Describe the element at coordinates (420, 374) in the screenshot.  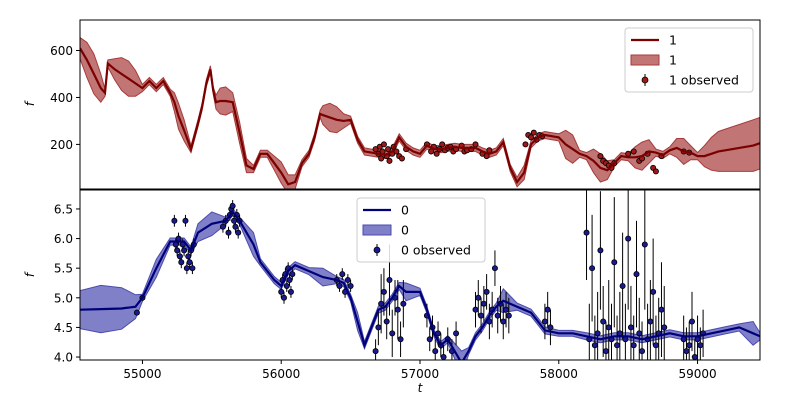
I see `x-tick-label: 57000` at that location.